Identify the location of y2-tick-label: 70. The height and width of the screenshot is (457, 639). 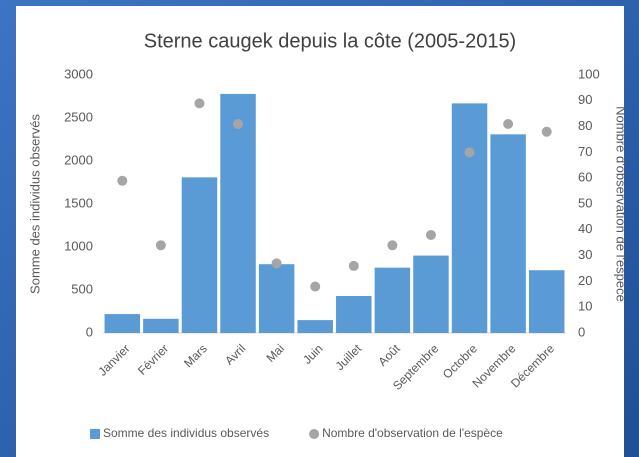
(585, 151).